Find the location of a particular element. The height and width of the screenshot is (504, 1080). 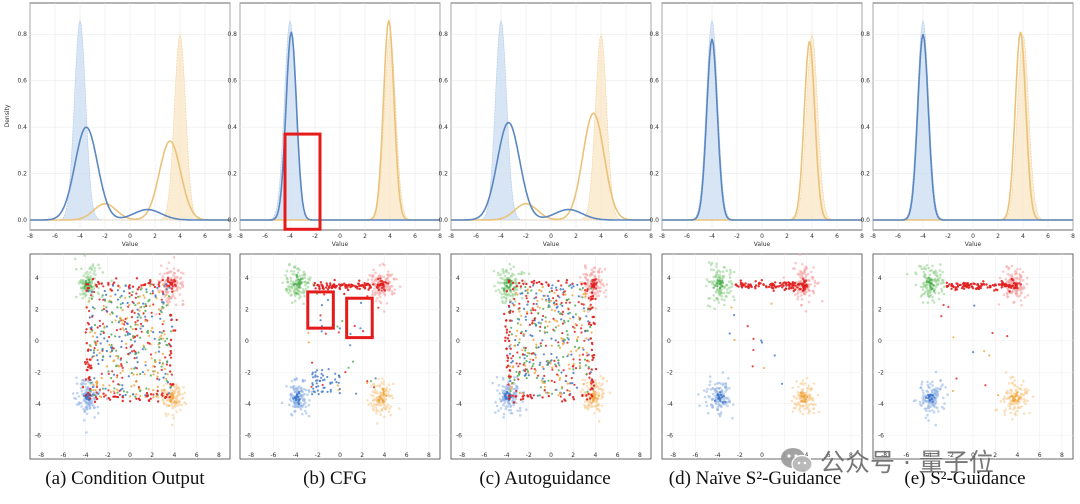

x-tick-label: 0 is located at coordinates (340, 236).